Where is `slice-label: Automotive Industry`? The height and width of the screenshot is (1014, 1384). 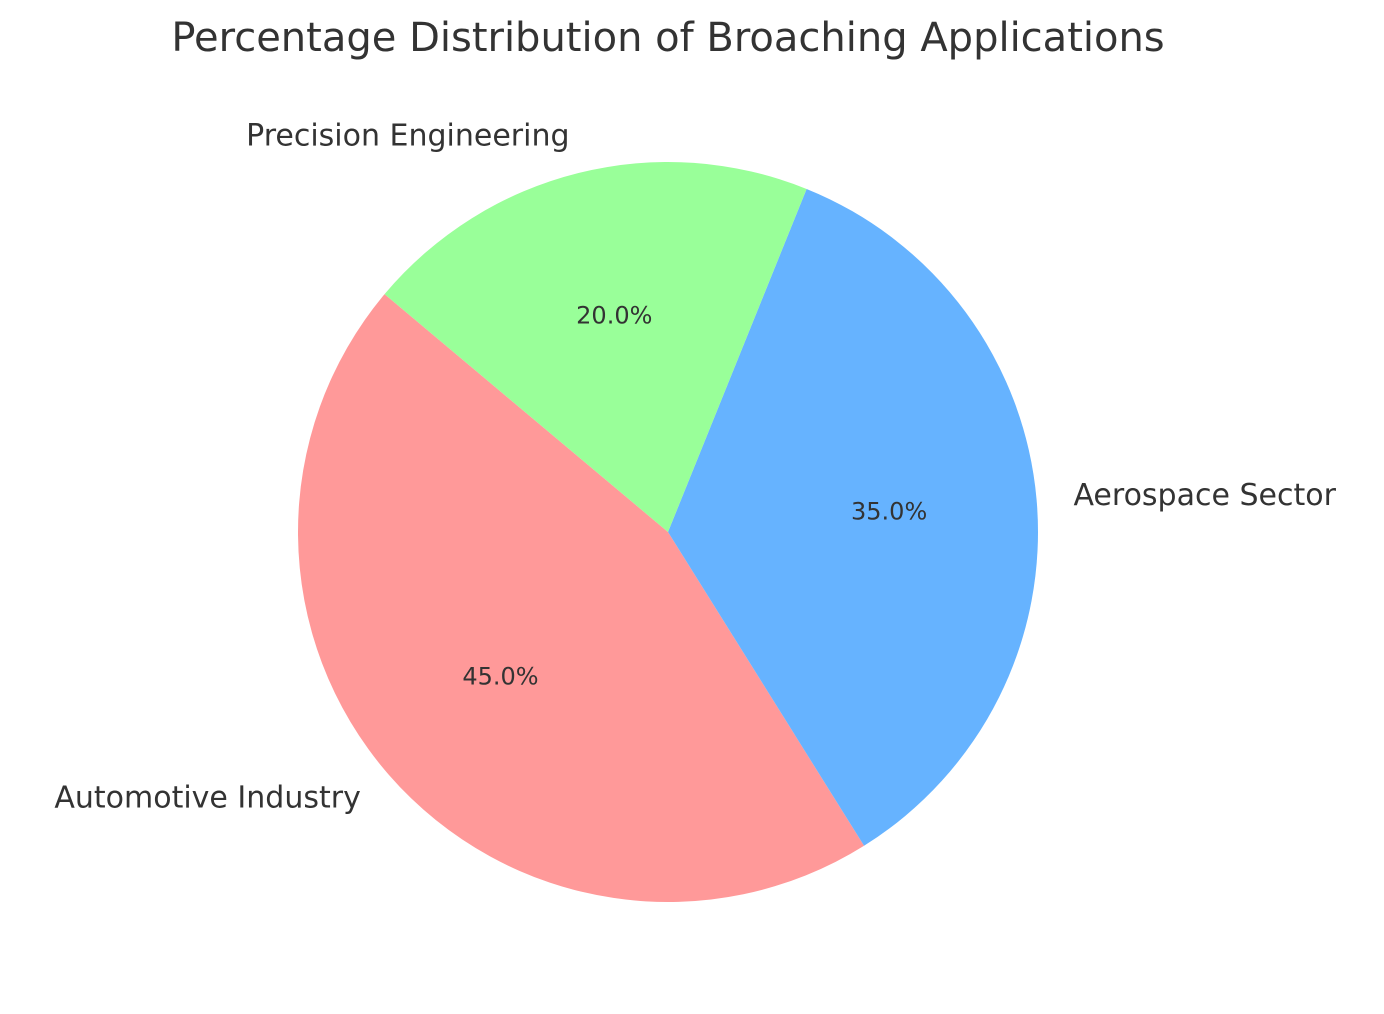 slice-label: Automotive Industry is located at coordinates (207, 798).